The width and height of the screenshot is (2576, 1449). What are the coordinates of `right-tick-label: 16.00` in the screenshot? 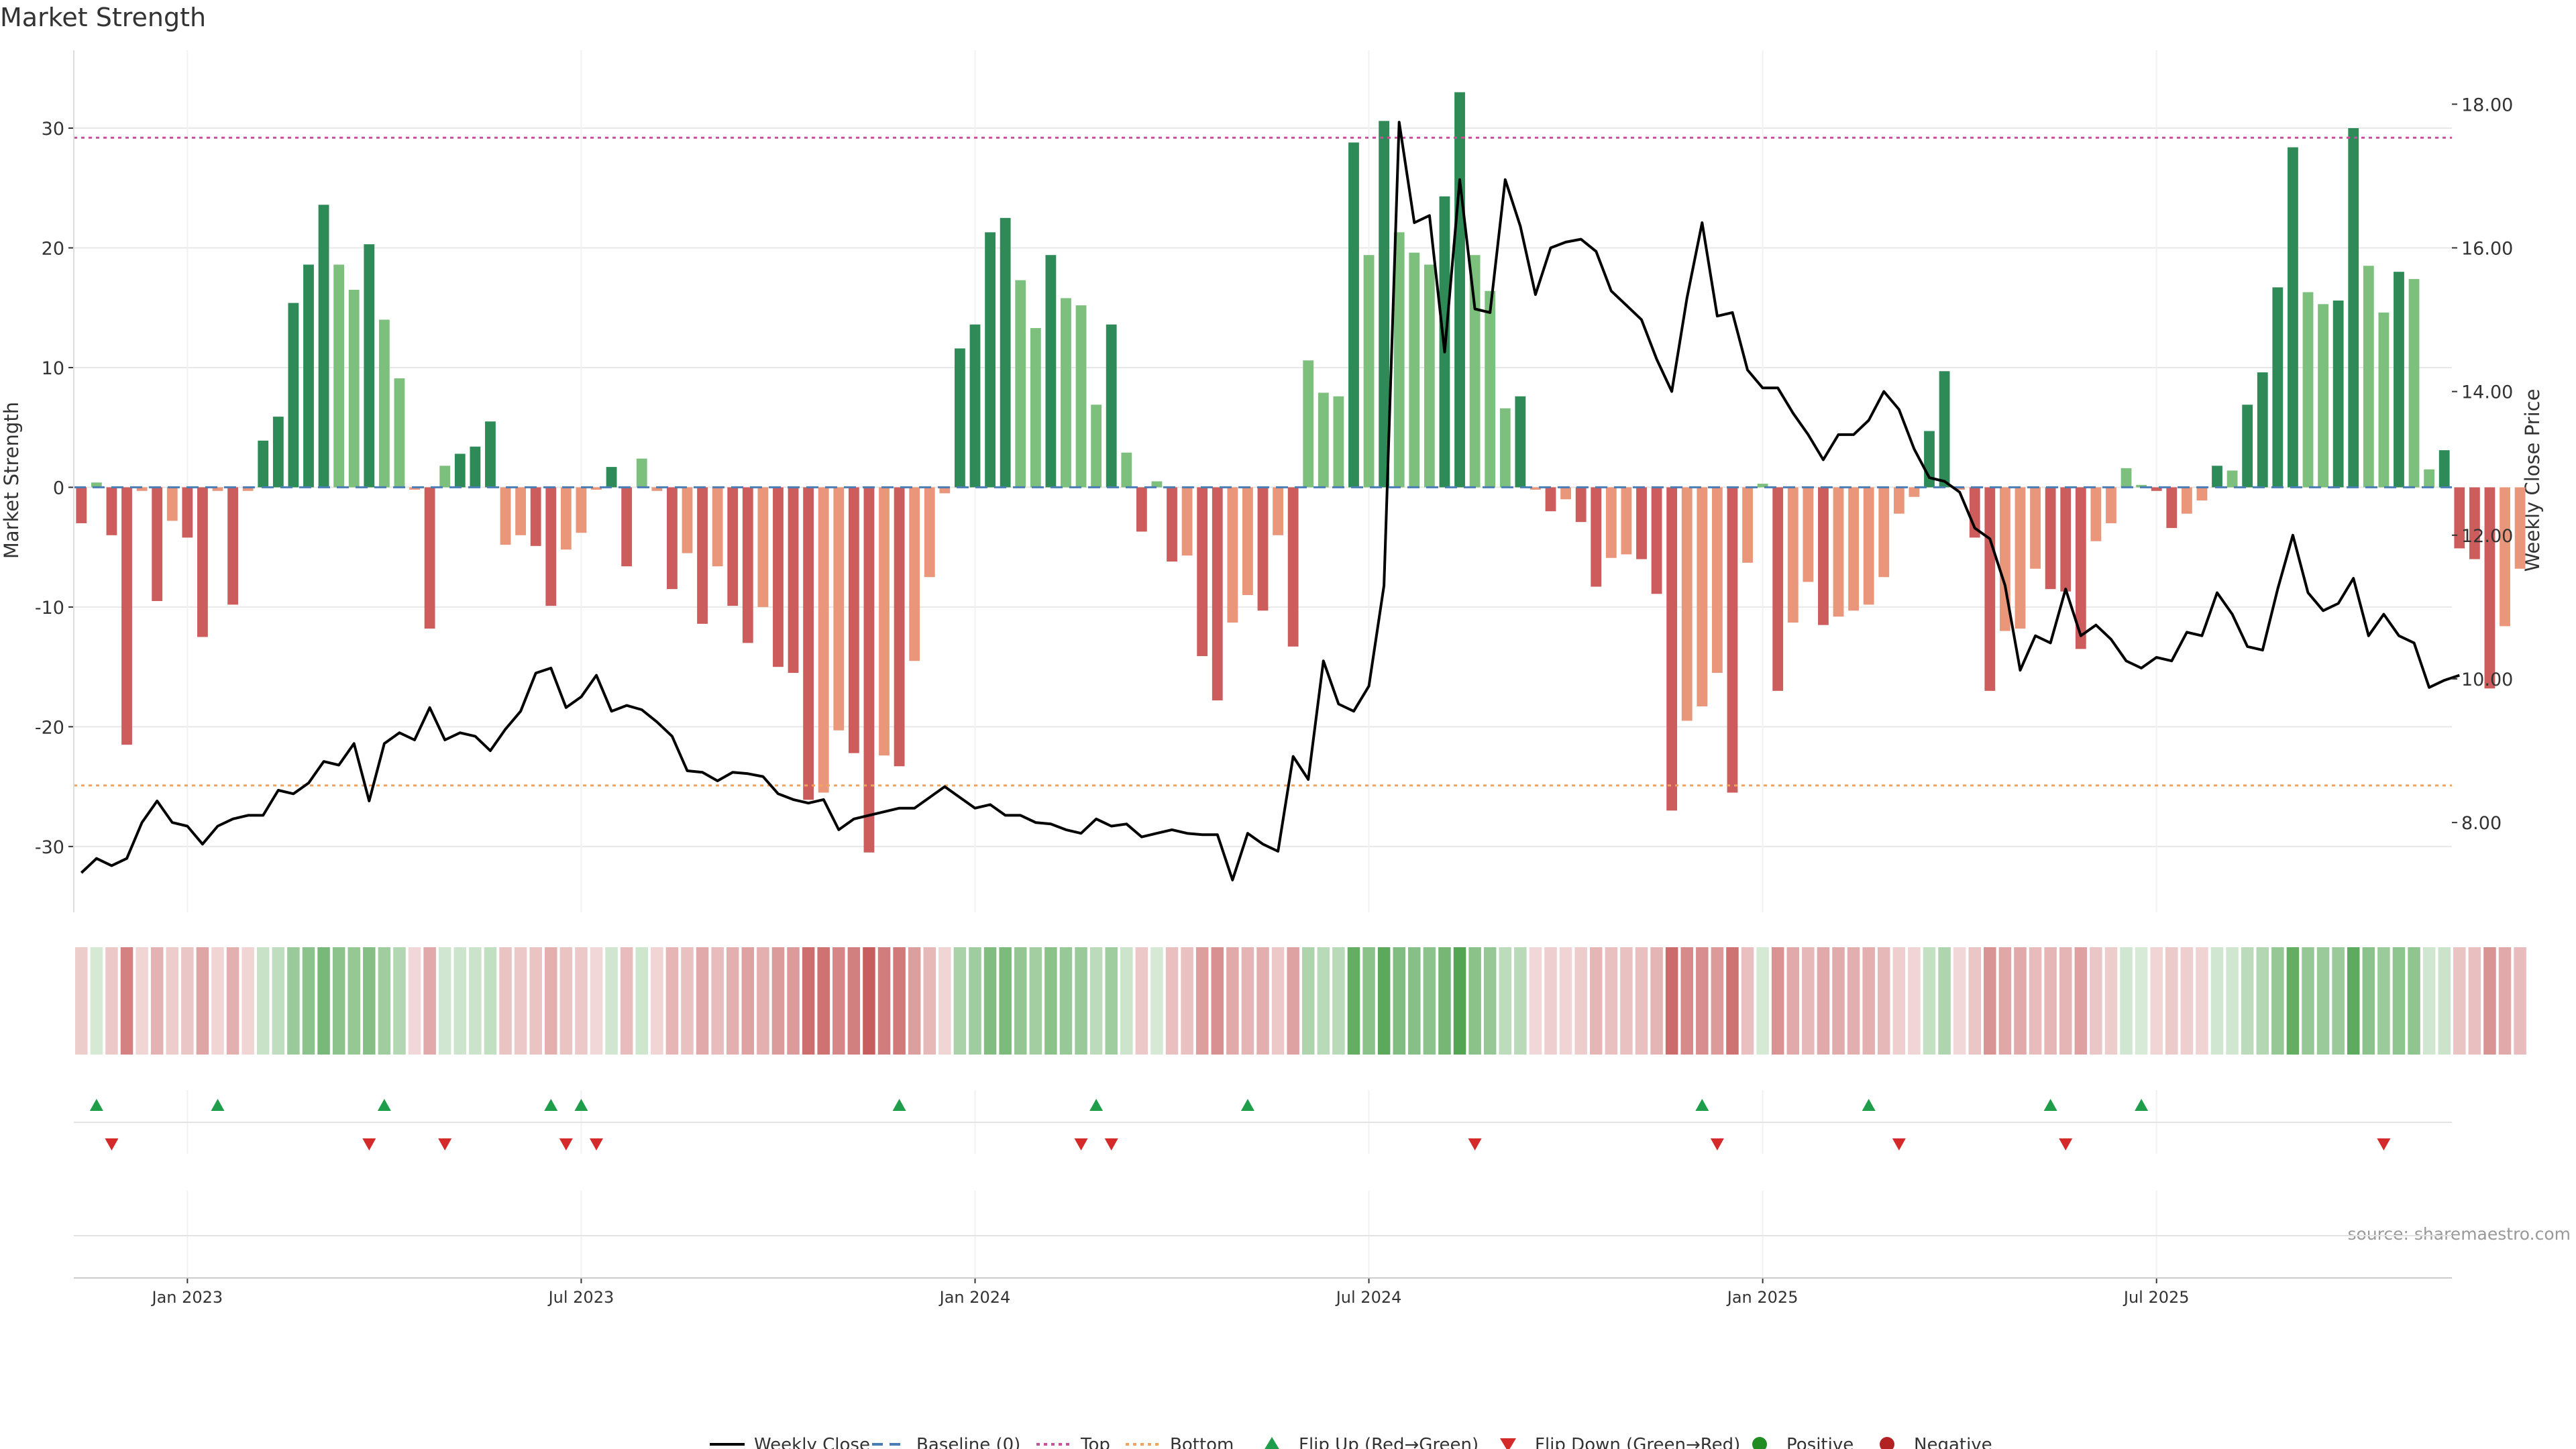 It's located at (2487, 248).